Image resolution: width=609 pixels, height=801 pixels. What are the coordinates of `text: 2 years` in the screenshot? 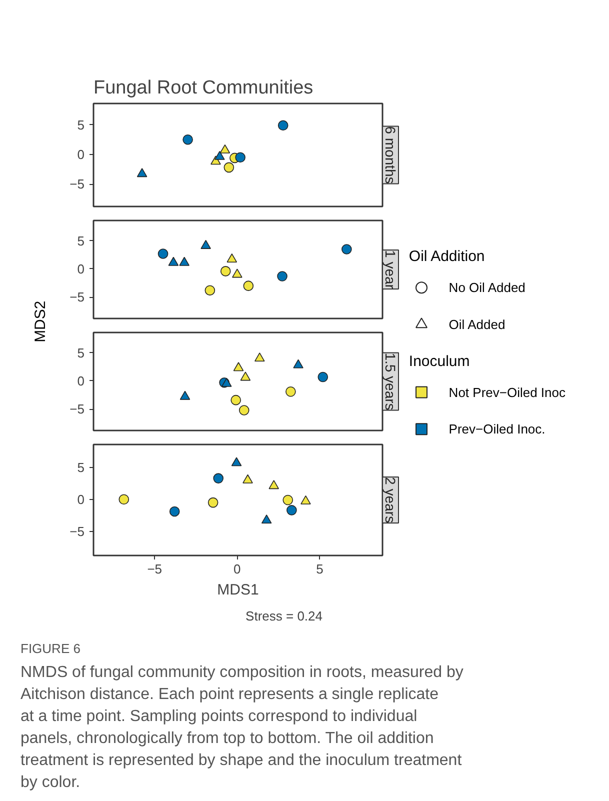 It's located at (390, 500).